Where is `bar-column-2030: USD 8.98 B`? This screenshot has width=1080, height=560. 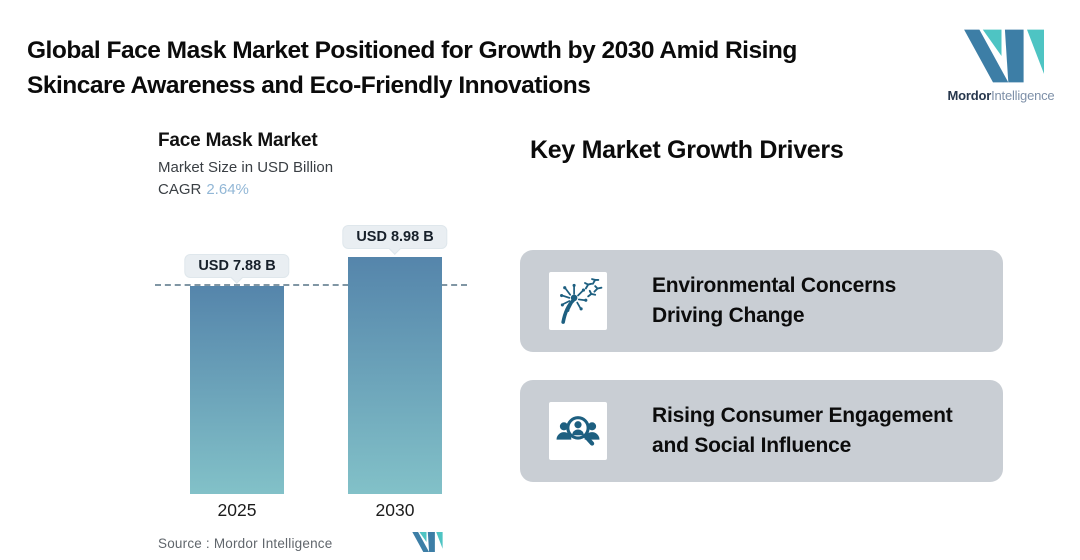 bar-column-2030: USD 8.98 B is located at coordinates (395, 357).